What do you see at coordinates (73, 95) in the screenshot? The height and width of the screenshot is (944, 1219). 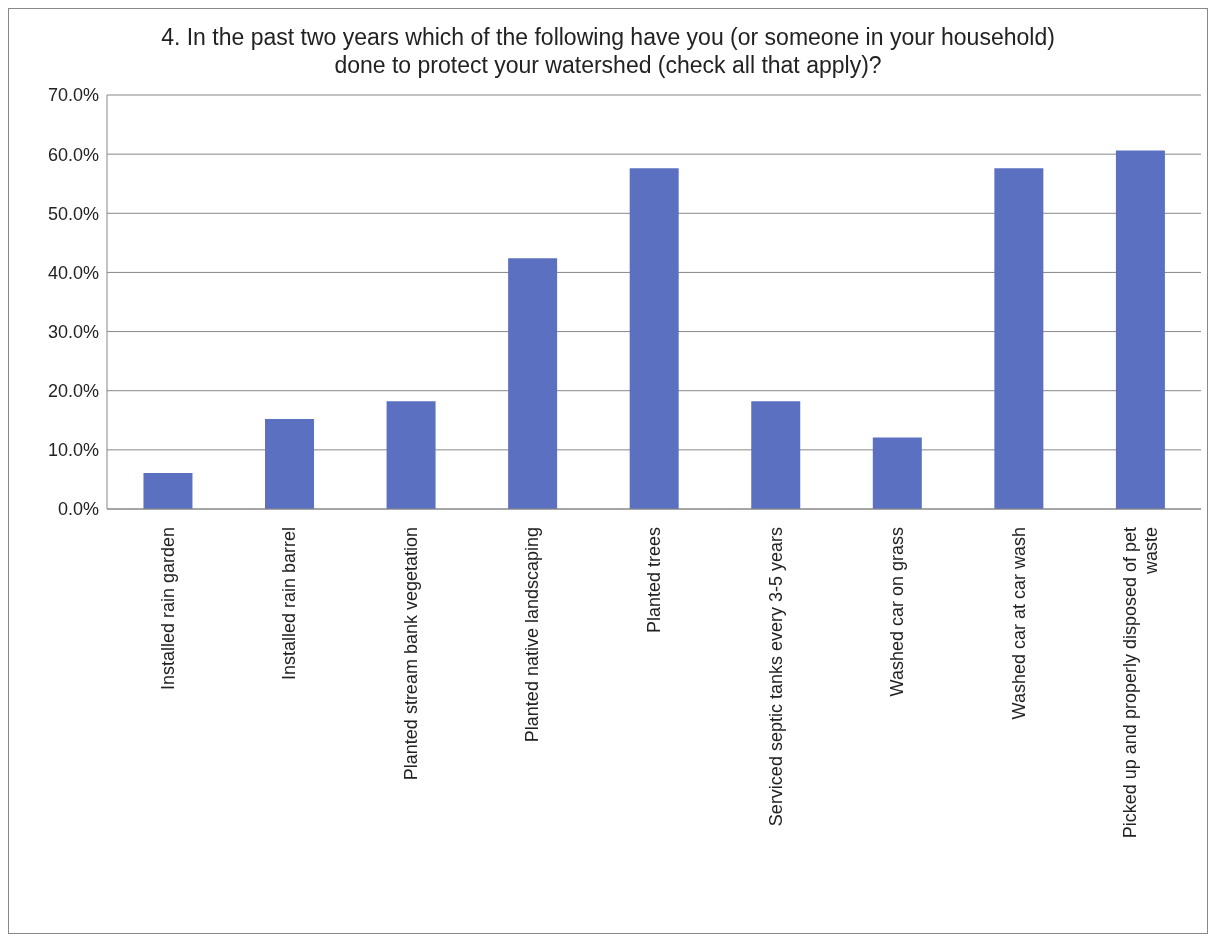 I see `y-tick-label: 70.0%` at bounding box center [73, 95].